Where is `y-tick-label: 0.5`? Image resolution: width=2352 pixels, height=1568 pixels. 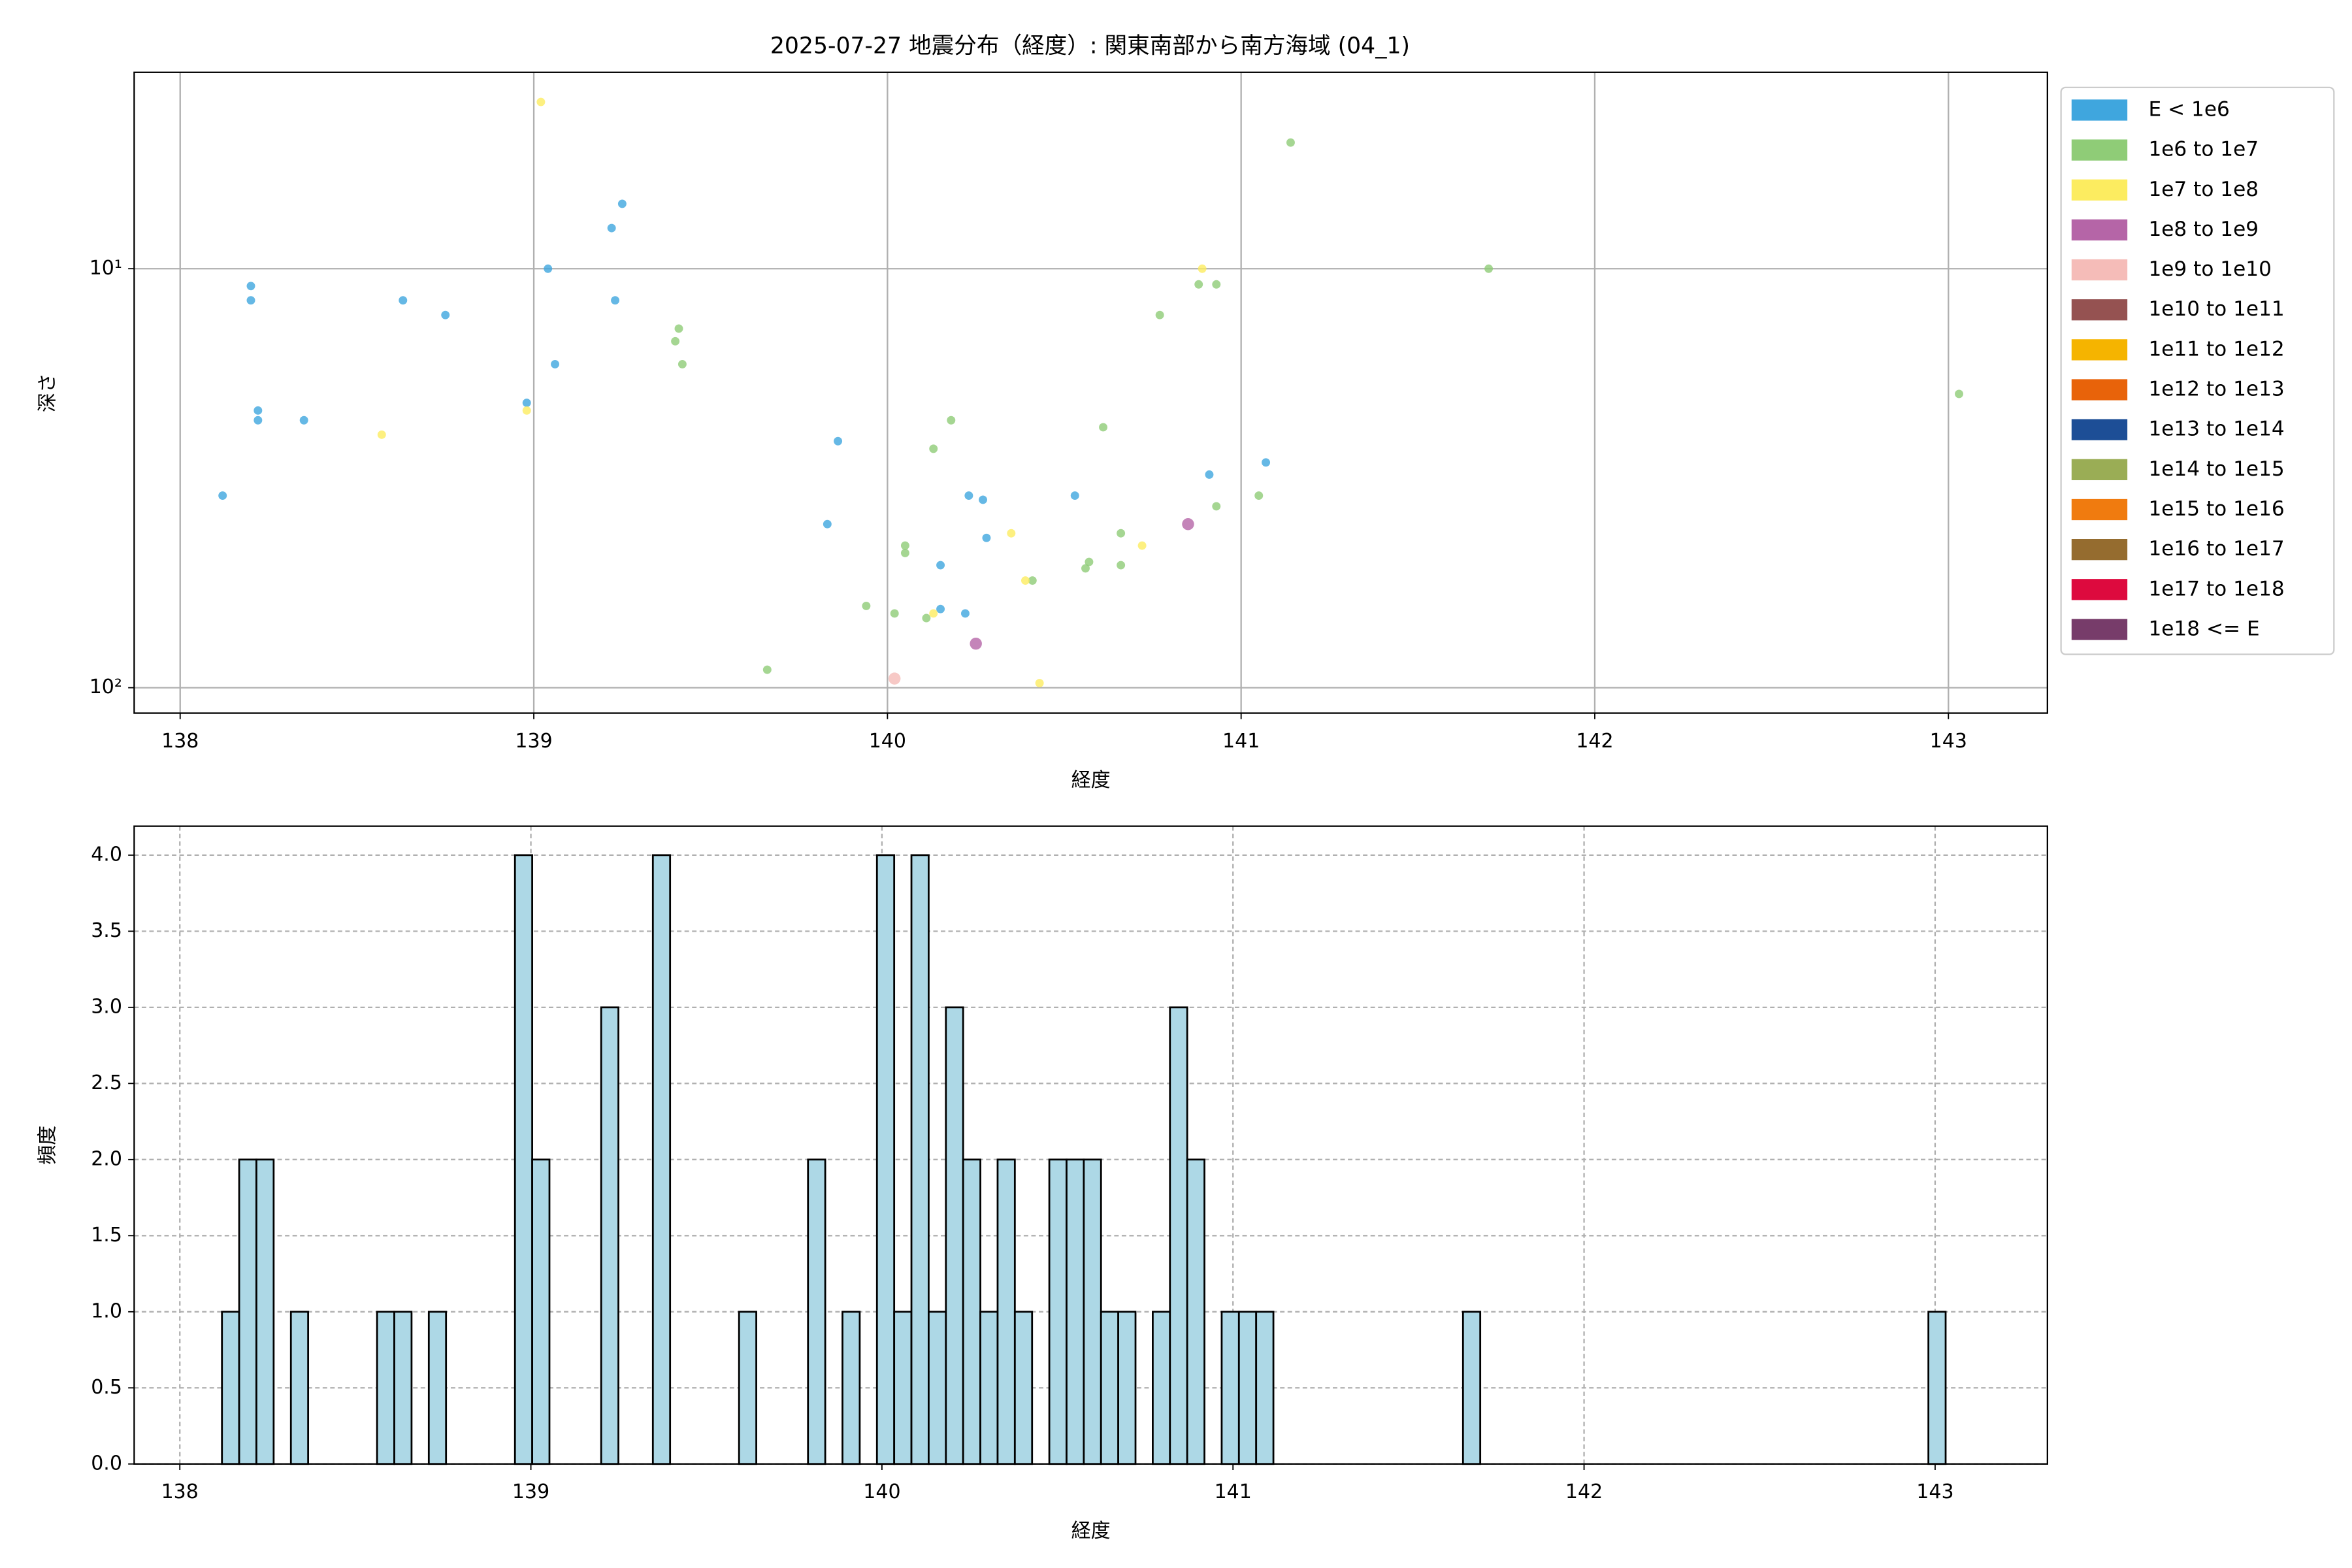
y-tick-label: 0.5 is located at coordinates (106, 1387).